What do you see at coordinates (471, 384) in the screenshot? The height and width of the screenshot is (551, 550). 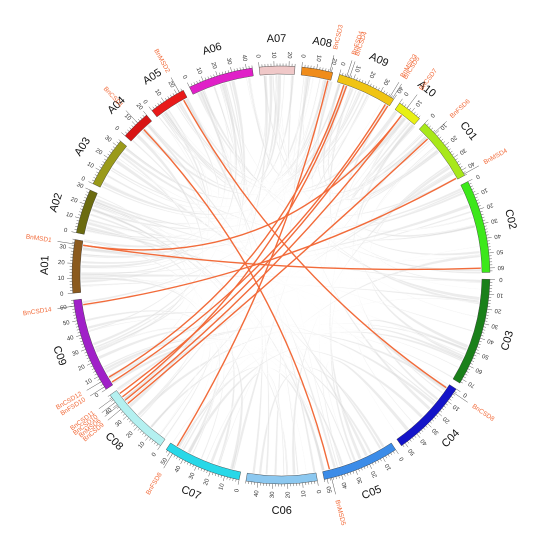 I see `tick-label: 70` at bounding box center [471, 384].